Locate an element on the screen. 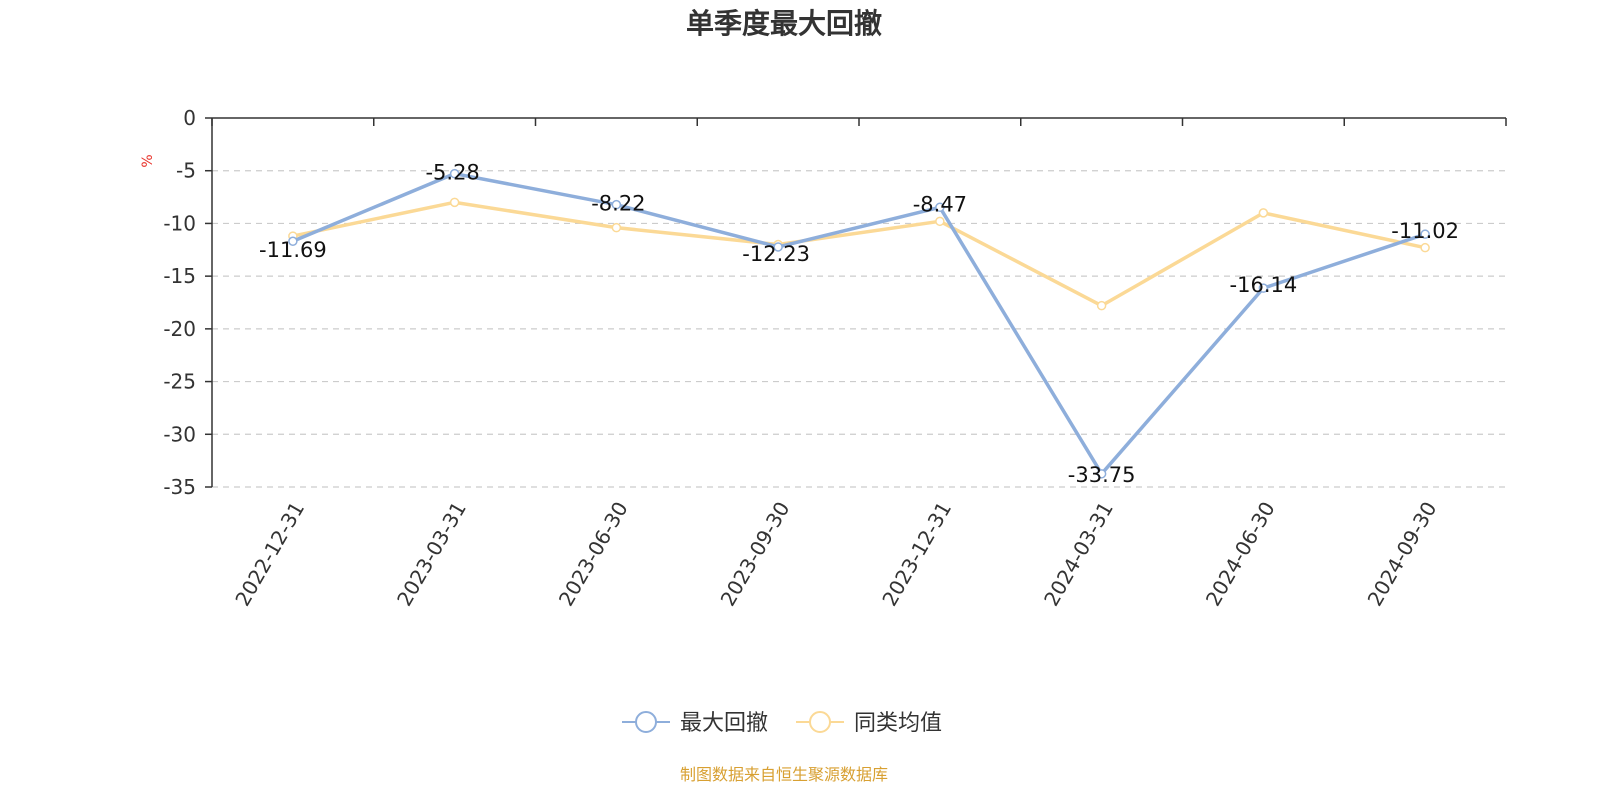 Image resolution: width=1600 pixels, height=800 pixels. legend-item-peer-average: 同类均值 is located at coordinates (869, 723).